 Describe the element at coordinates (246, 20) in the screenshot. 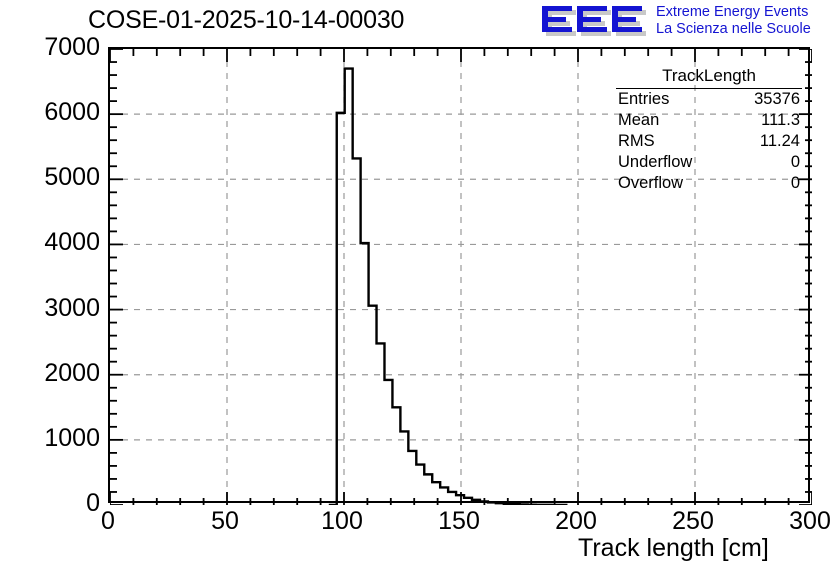

I see `page-title: COSE-01-2025-10-14-00030` at that location.